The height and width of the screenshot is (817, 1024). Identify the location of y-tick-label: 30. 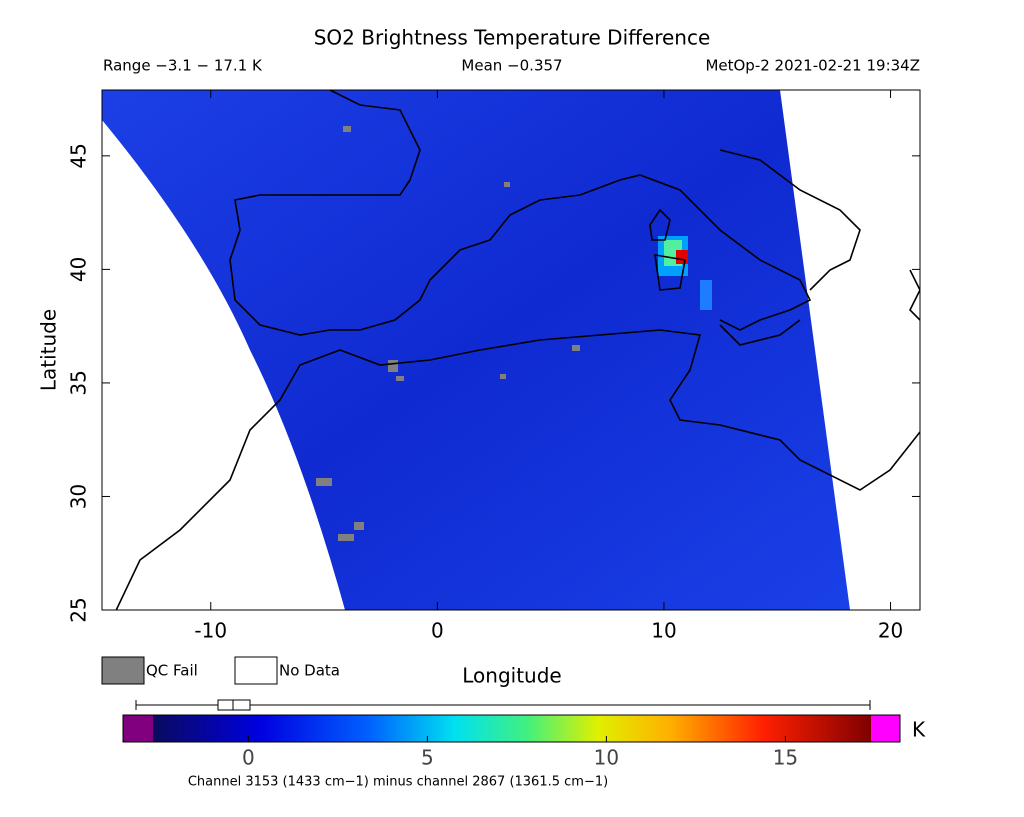
(79, 496).